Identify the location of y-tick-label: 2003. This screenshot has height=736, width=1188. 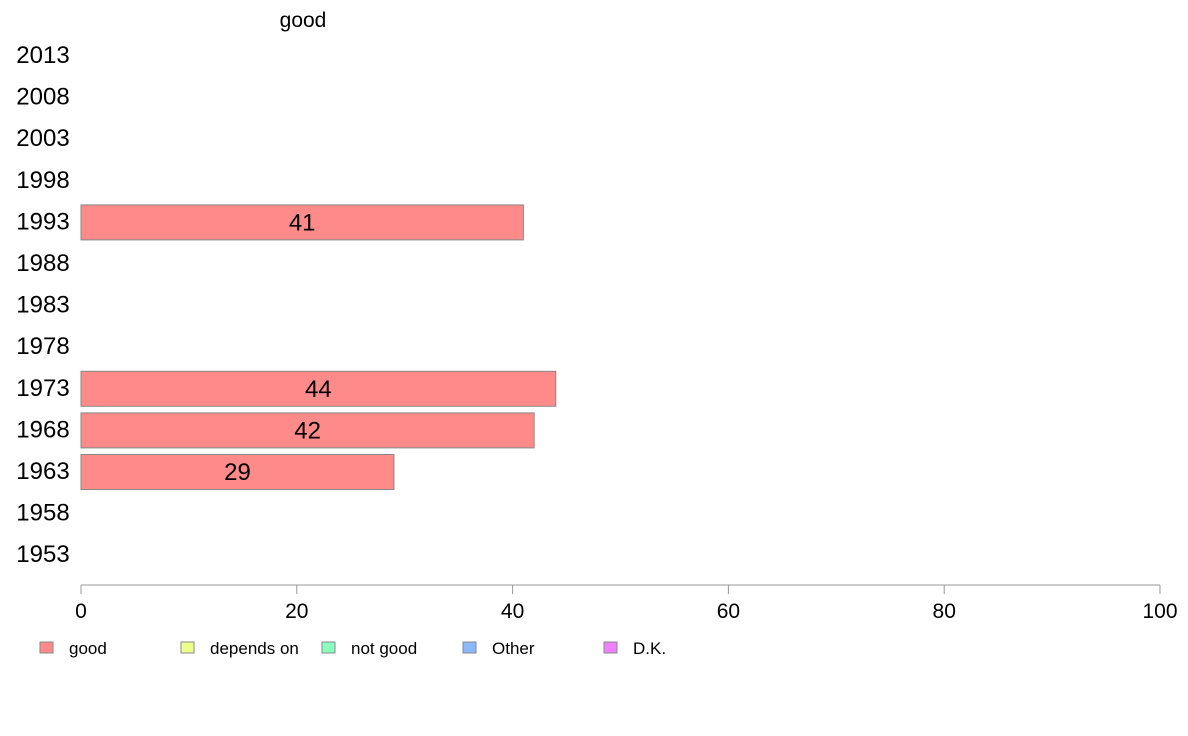
(42, 138).